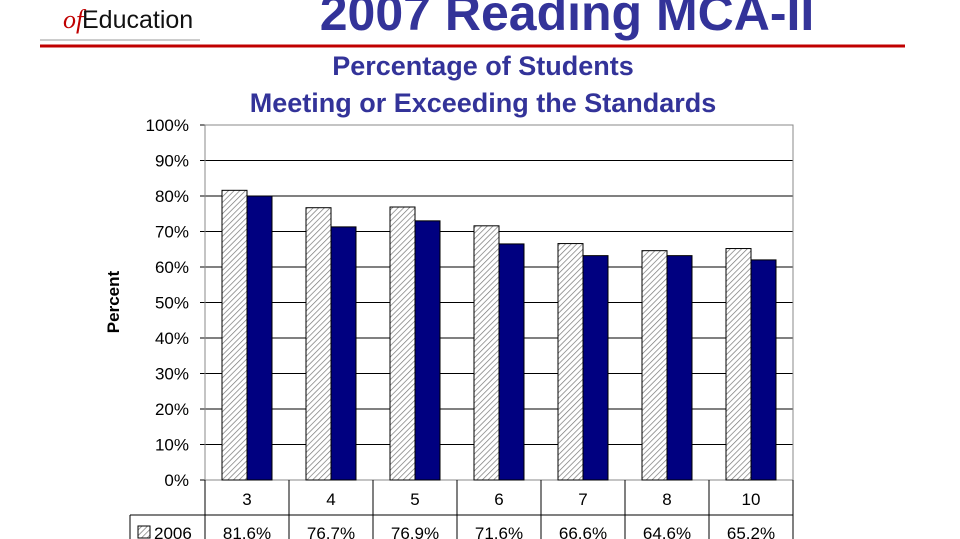  I want to click on y-axis-label: Percent, so click(113, 301).